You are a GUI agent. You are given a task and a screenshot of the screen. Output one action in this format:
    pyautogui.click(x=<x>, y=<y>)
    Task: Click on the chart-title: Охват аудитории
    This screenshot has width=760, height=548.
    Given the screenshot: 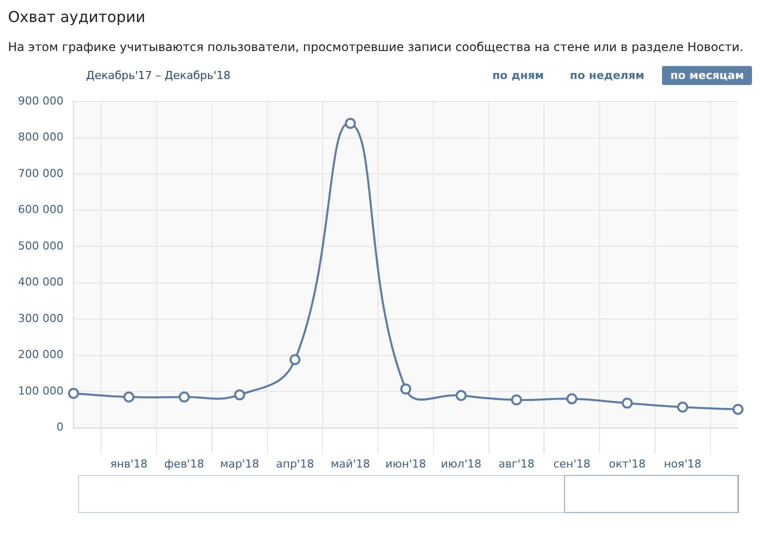 What is the action you would take?
    pyautogui.click(x=77, y=17)
    